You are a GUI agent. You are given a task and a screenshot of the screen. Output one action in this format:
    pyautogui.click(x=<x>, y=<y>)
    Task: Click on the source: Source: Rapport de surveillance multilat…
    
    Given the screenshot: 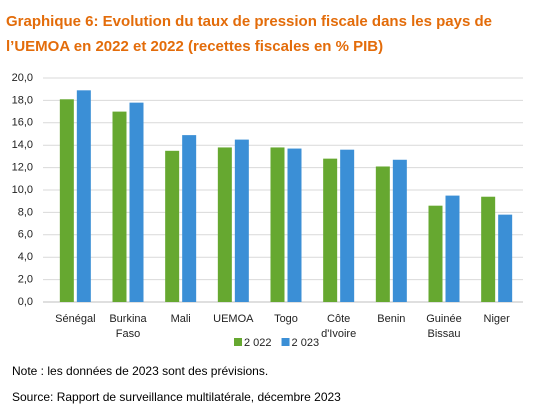 What is the action you would take?
    pyautogui.click(x=176, y=397)
    